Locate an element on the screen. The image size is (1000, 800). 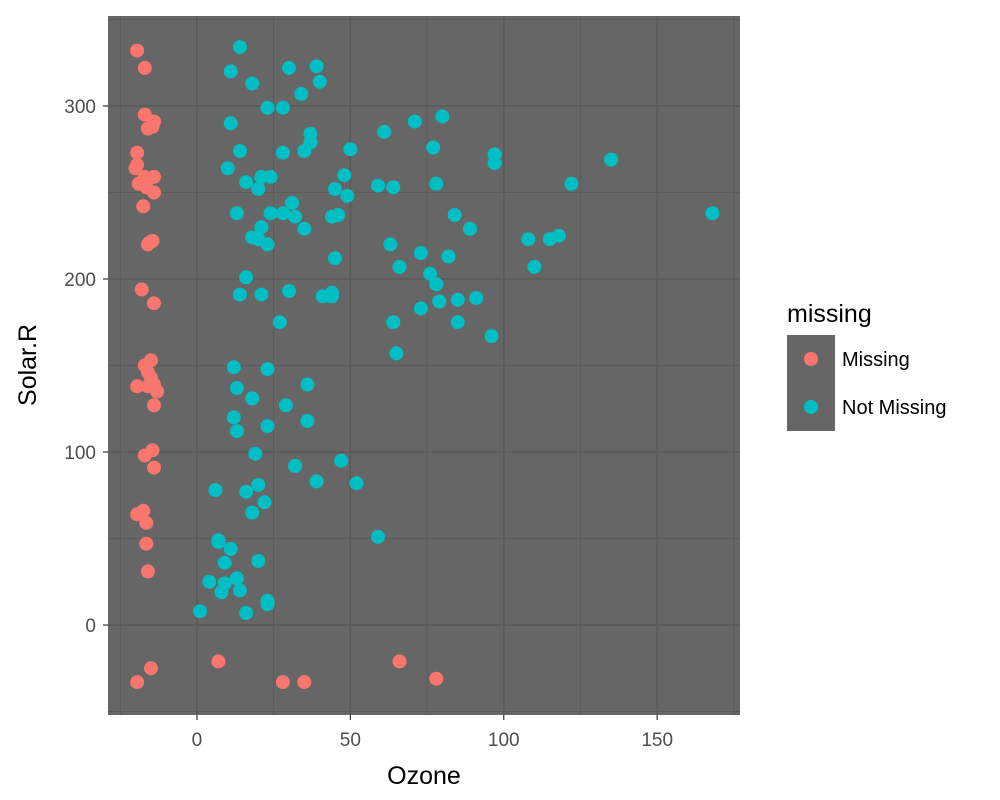
legend-key-background is located at coordinates (811, 383).